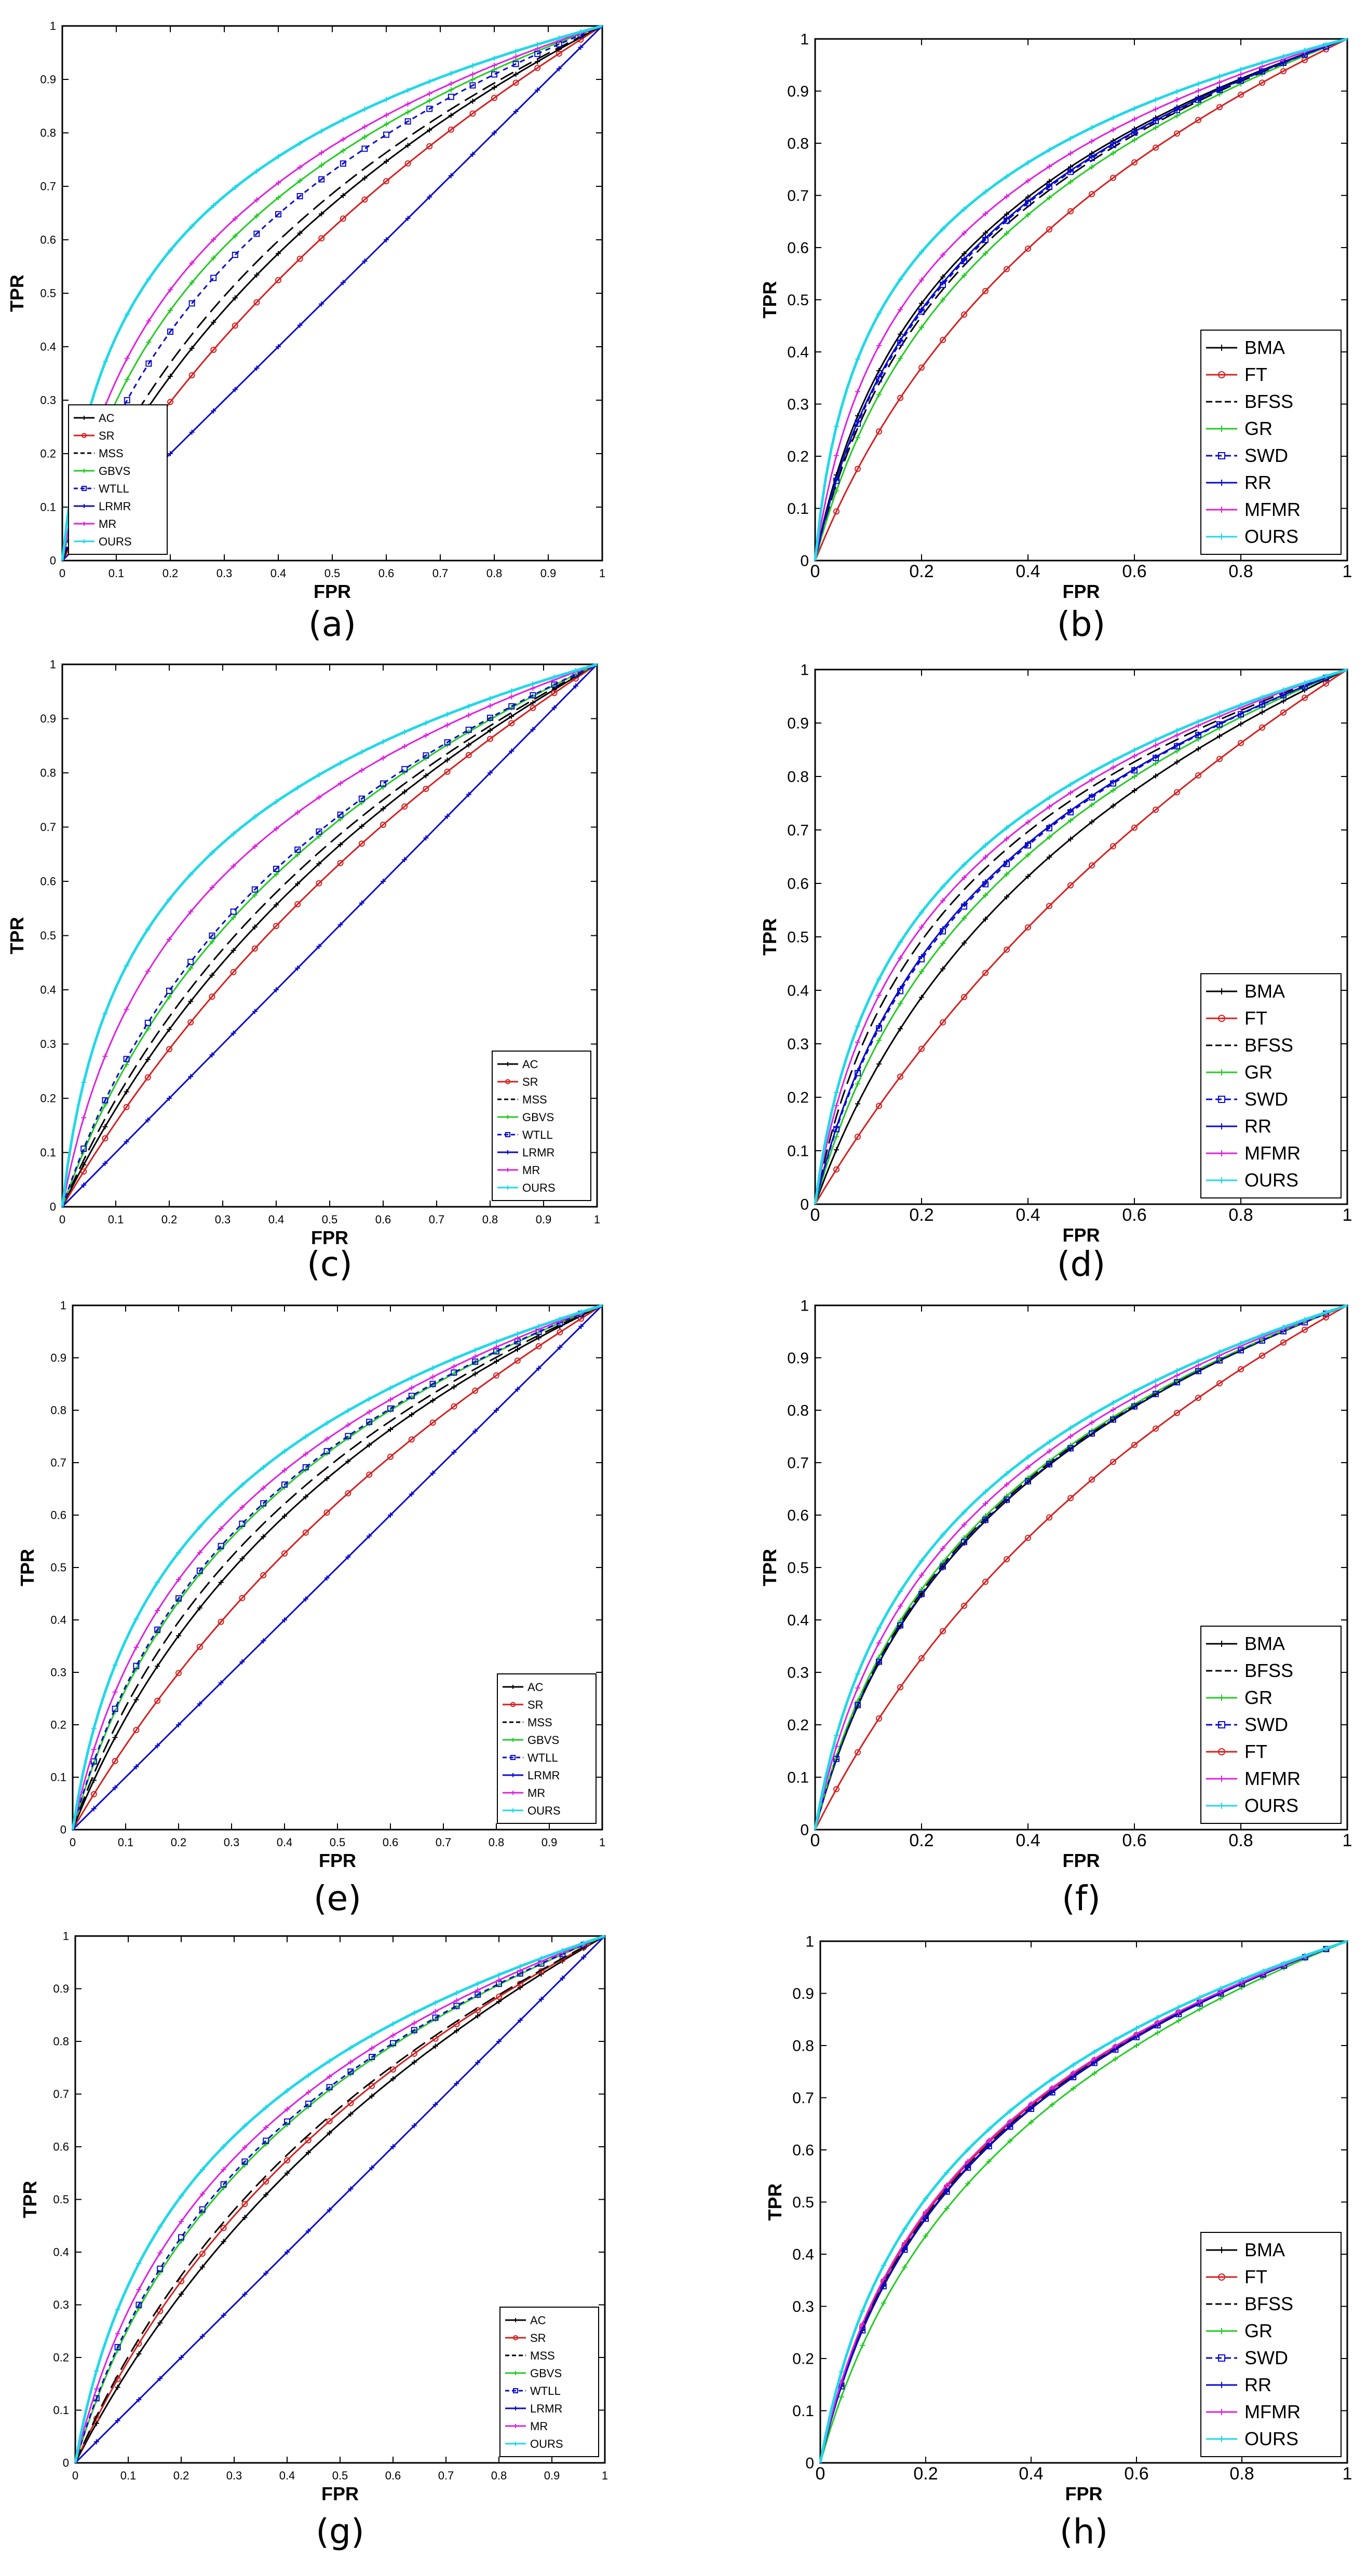 This screenshot has height=2576, width=1367. I want to click on x-tick-label: 0.2, so click(921, 1840).